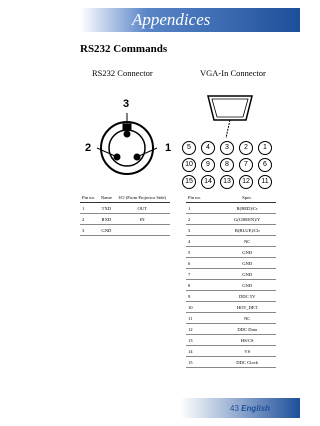 The height and width of the screenshot is (426, 320). I want to click on table-cell: 14, so click(202, 351).